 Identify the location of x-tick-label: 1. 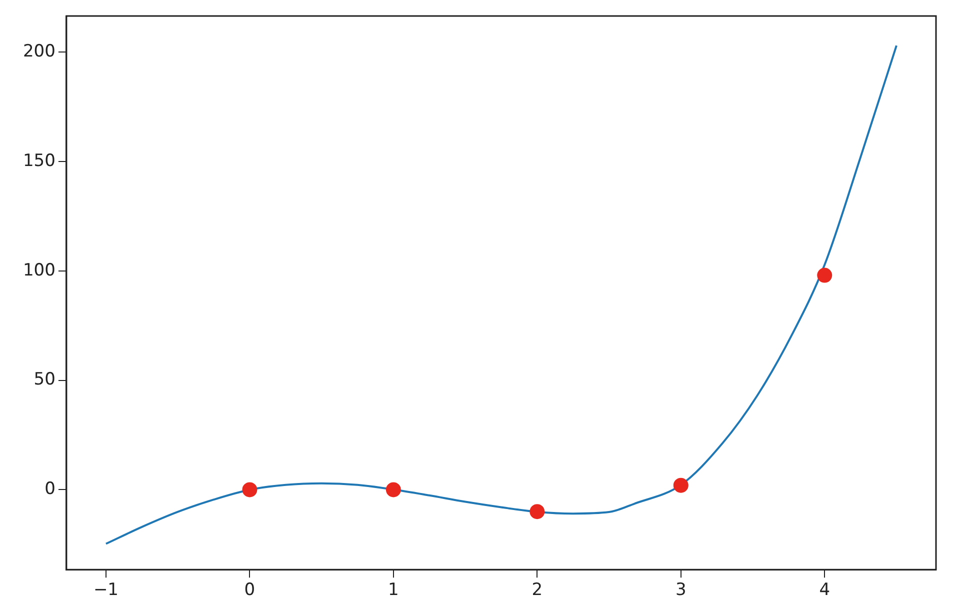
(393, 590).